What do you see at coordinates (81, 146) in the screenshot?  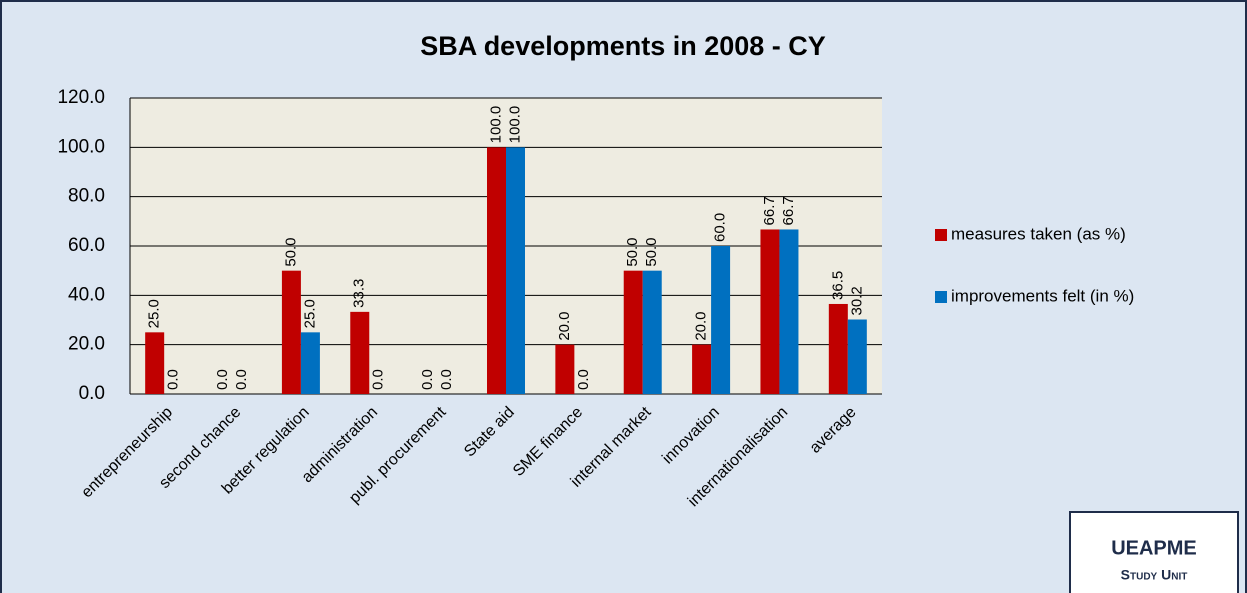 I see `y-tick-label: 100.0` at bounding box center [81, 146].